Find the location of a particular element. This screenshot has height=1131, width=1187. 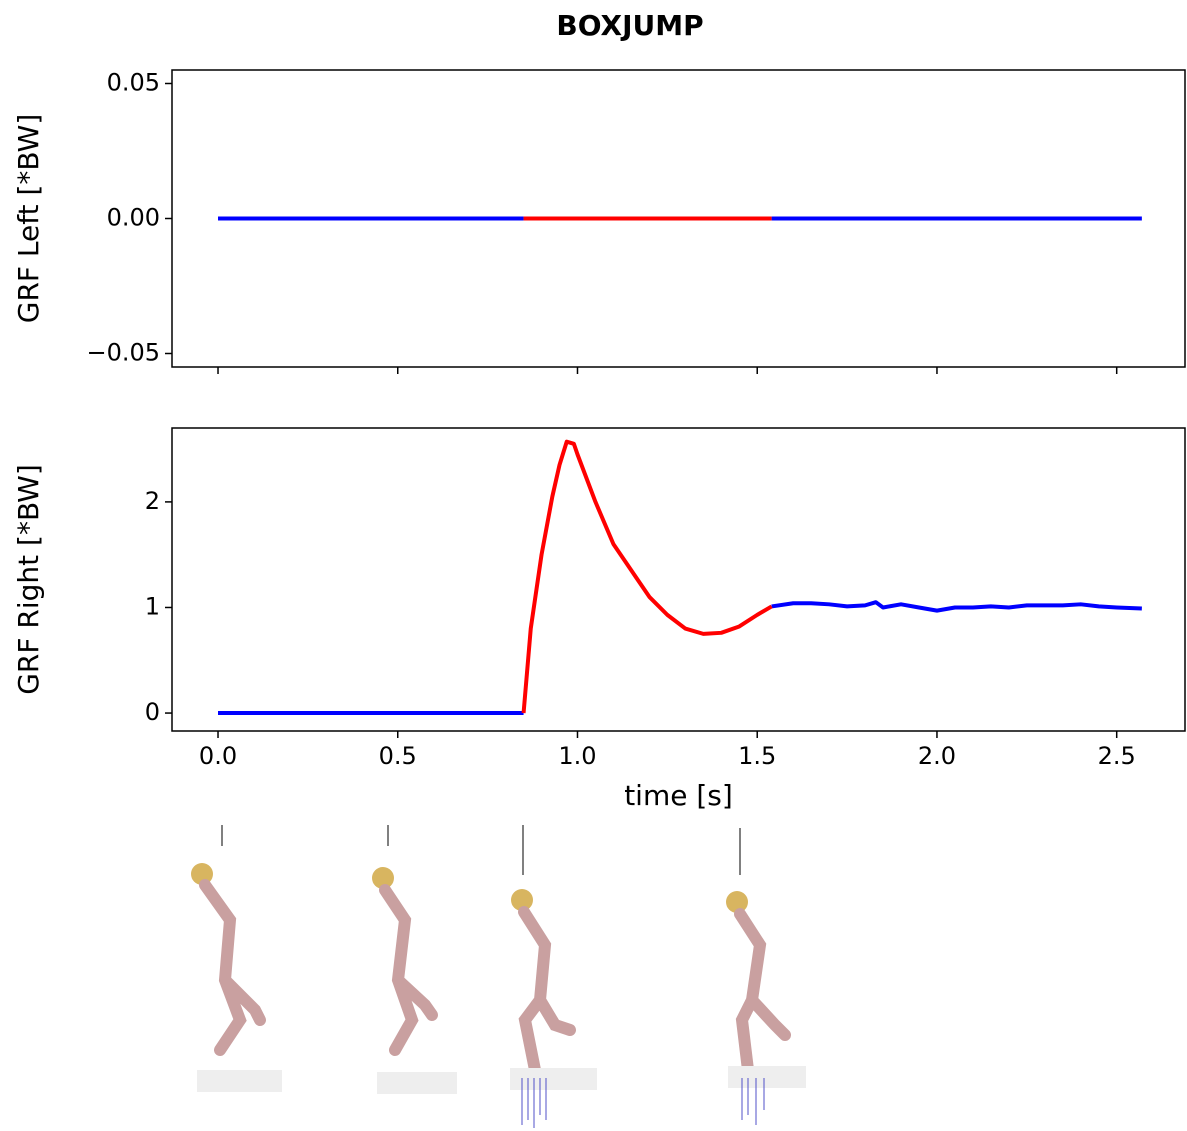

x-tick-label: 0.5 is located at coordinates (398, 756).